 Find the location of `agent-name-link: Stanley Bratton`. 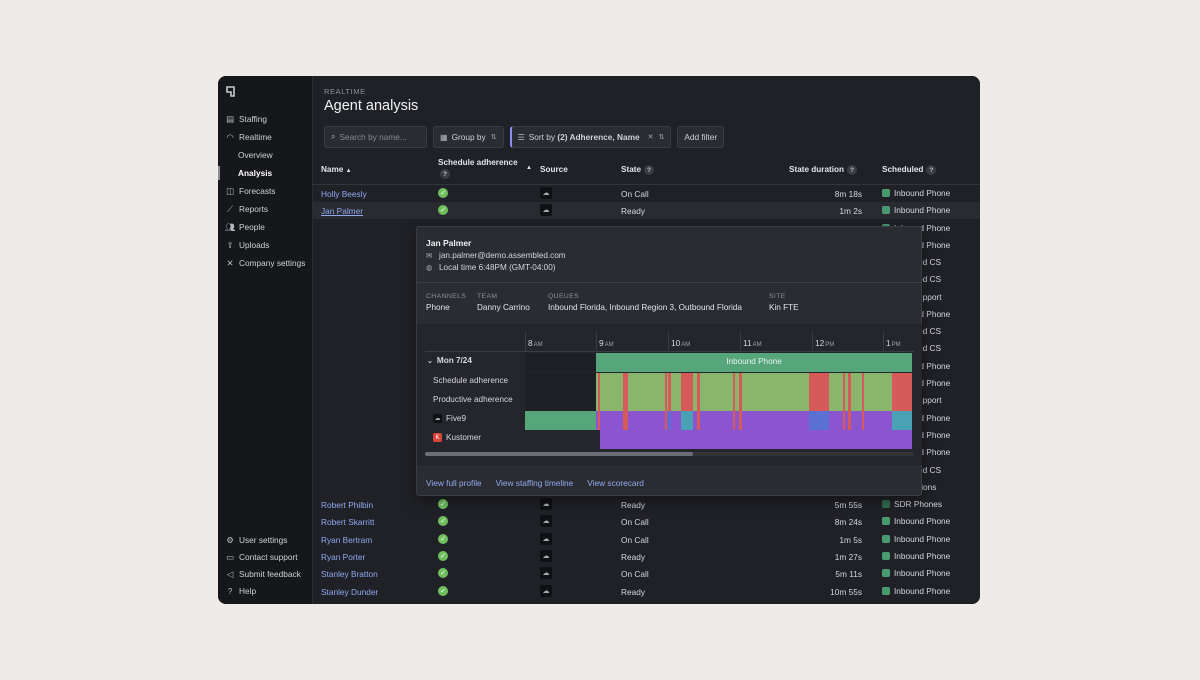

agent-name-link: Stanley Bratton is located at coordinates (349, 574).